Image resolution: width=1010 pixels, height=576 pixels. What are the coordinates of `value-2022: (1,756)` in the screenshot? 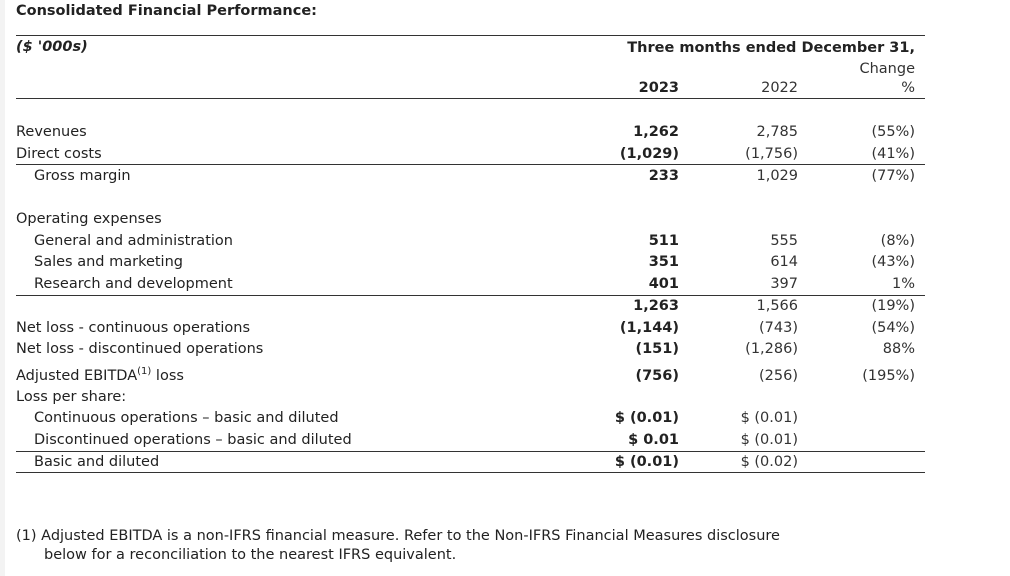 It's located at (771, 154).